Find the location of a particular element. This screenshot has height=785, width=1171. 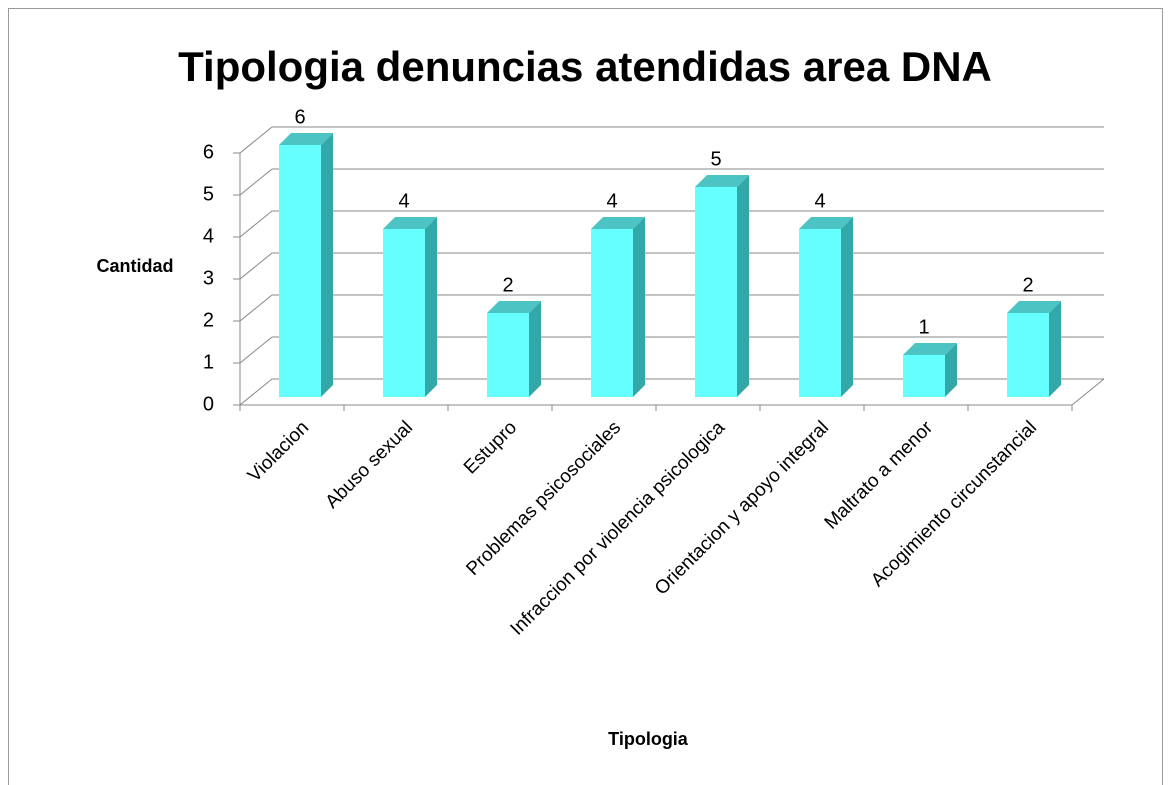

y-tick-label: 1 is located at coordinates (208, 362).